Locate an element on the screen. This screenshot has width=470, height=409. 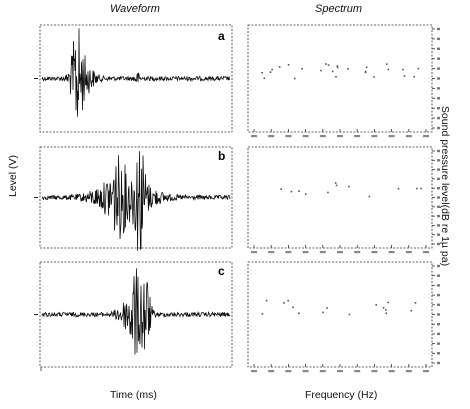
spectrum-x-axis-label: Frequency (Hz) is located at coordinates (341, 395).